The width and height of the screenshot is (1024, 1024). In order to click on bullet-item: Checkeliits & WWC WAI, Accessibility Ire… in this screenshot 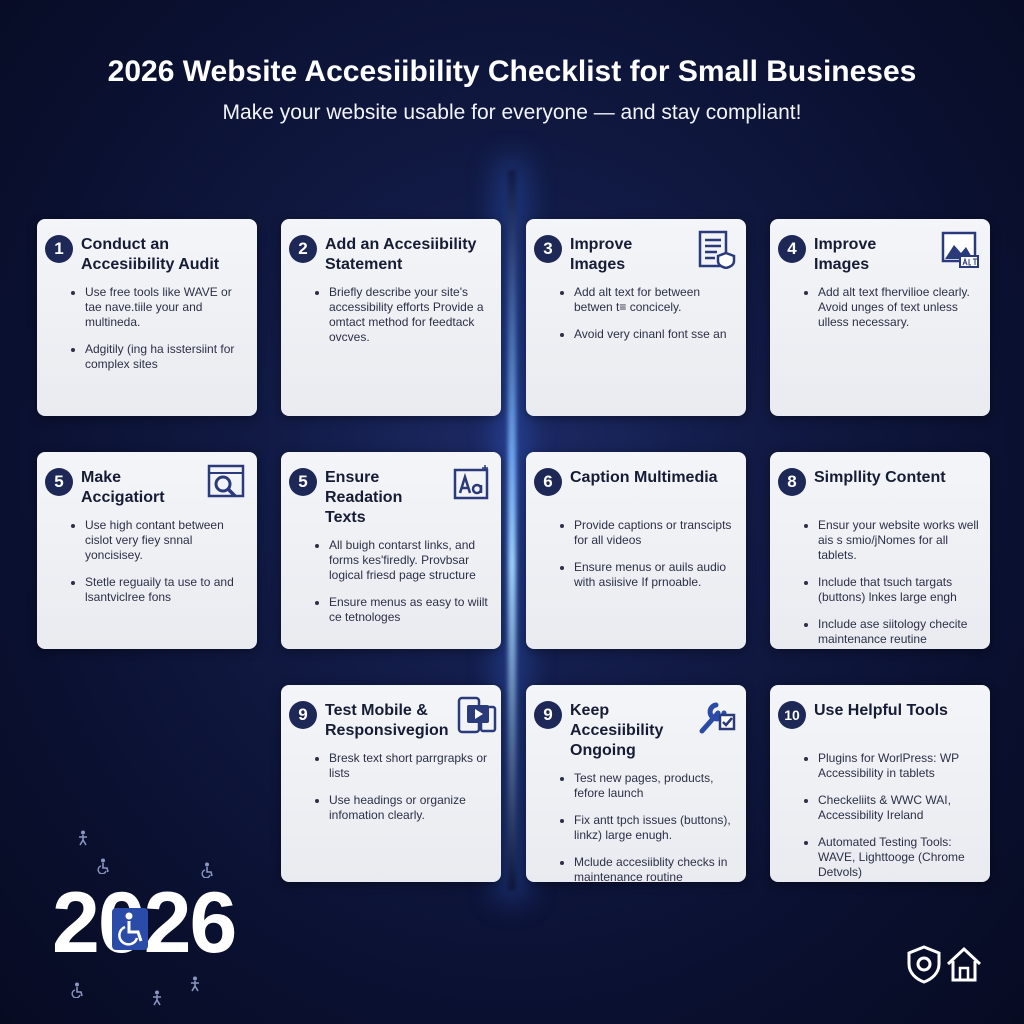, I will do `click(899, 808)`.